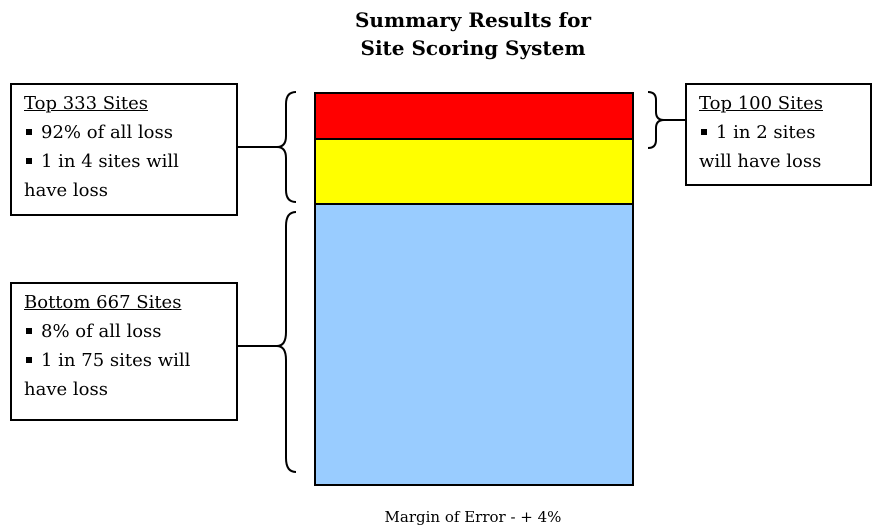 Image resolution: width=873 pixels, height=531 pixels. What do you see at coordinates (103, 302) in the screenshot?
I see `bottom-667-heading: Bottom 667 Sites` at bounding box center [103, 302].